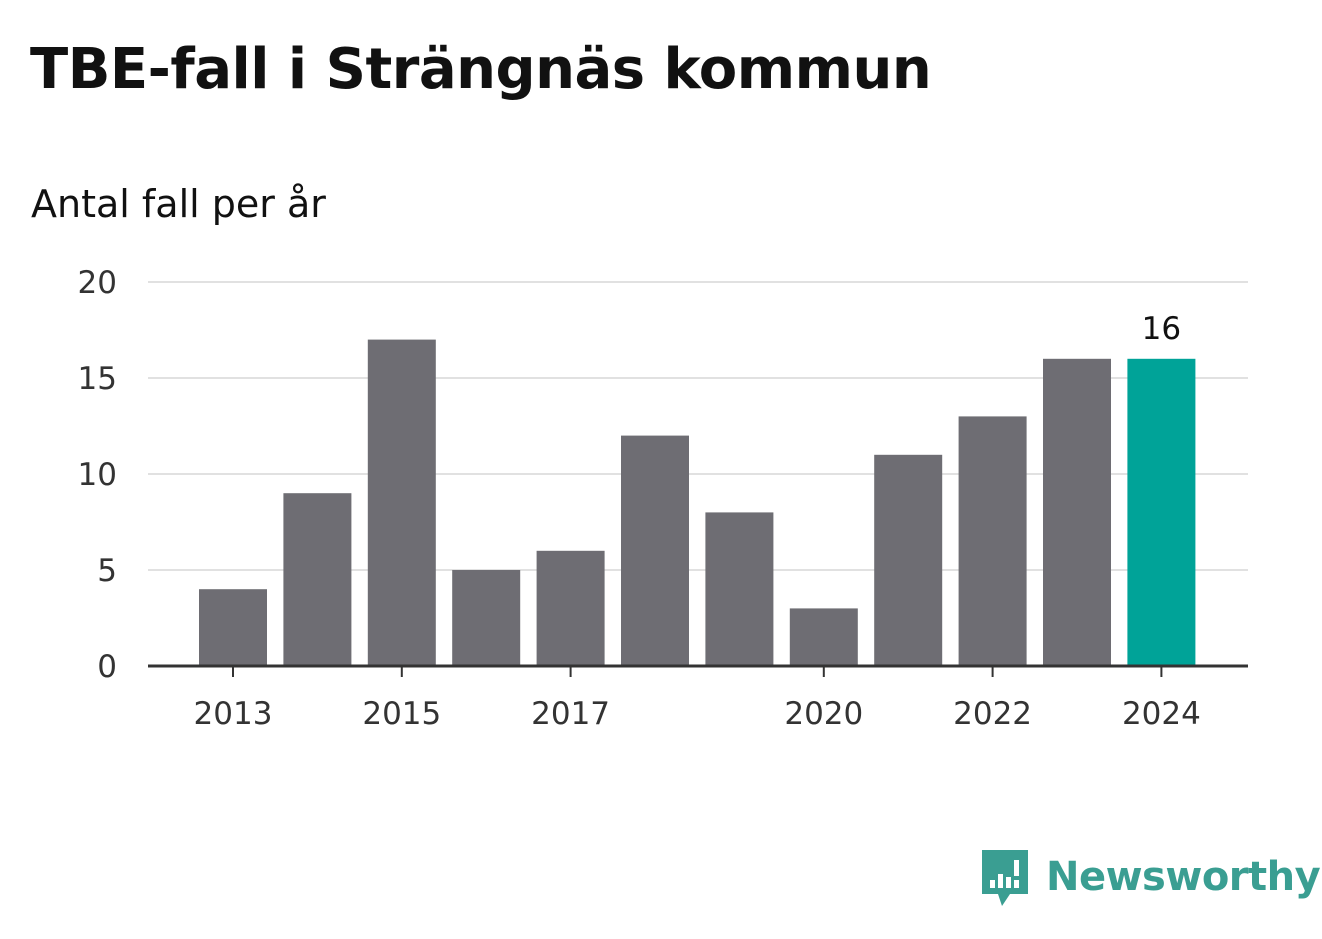 The image size is (1322, 939). Describe the element at coordinates (107, 571) in the screenshot. I see `y-tick-label: 5` at that location.